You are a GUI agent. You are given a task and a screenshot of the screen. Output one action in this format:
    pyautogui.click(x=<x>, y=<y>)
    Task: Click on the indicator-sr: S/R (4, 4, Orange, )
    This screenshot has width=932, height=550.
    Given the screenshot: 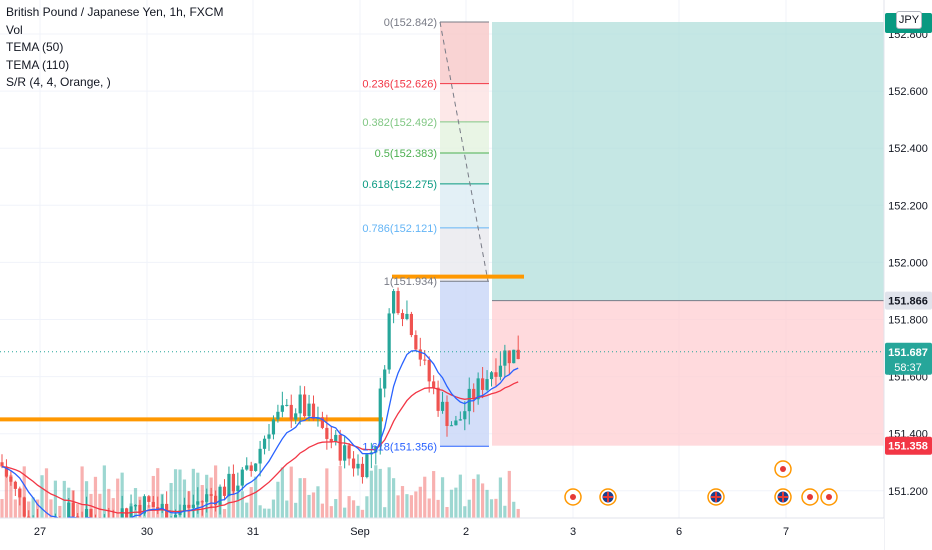 What is the action you would take?
    pyautogui.click(x=58, y=82)
    